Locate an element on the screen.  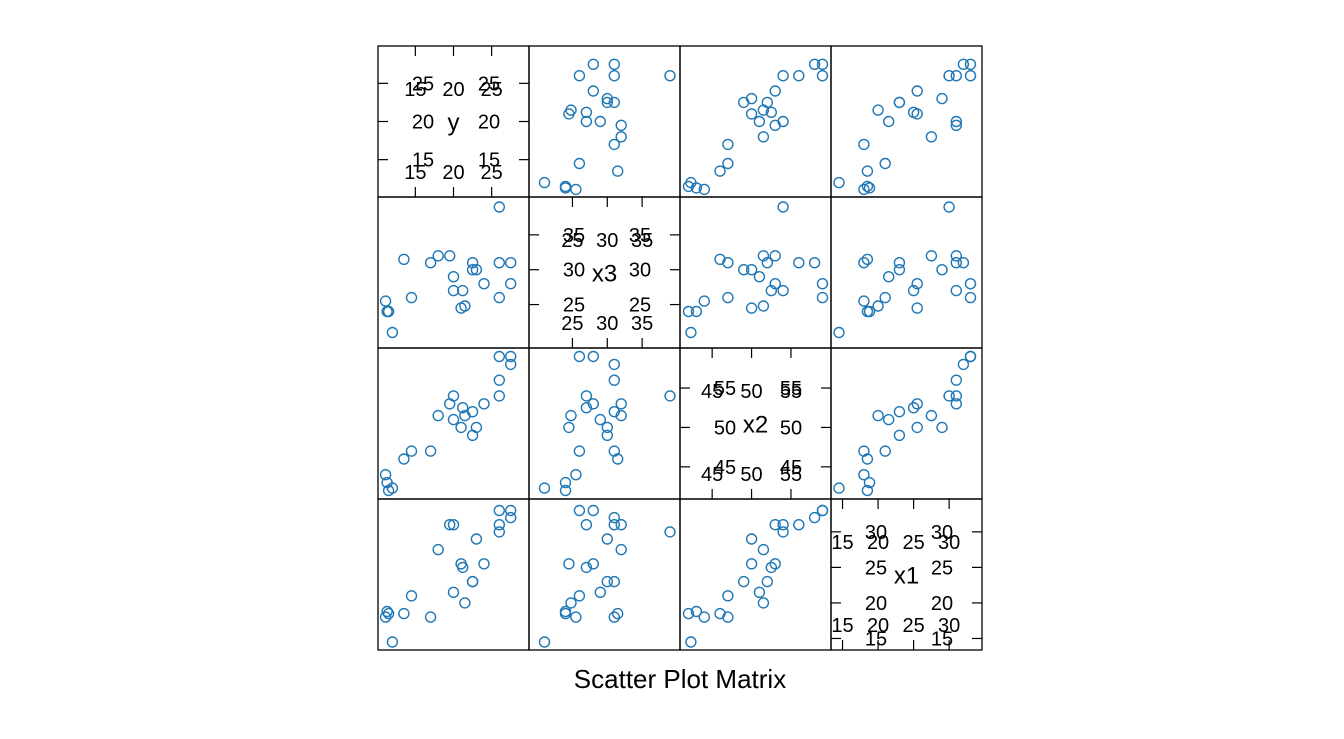
tick-label-right-y-25: 25 is located at coordinates (489, 84).